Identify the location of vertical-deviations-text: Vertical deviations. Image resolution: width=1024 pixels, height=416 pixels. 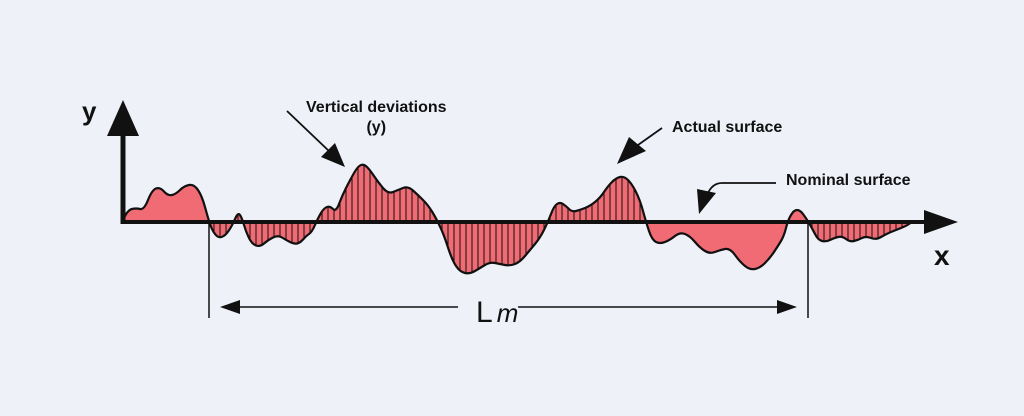
(376, 107).